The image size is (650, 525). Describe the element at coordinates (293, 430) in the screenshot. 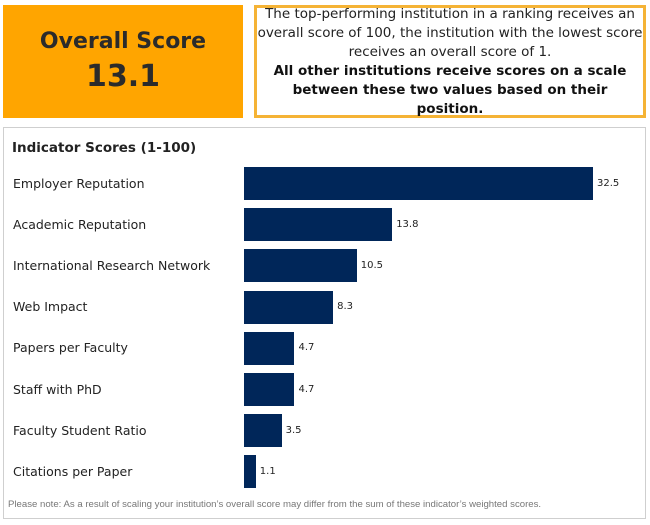

I see `indicator-value-label: 3.5` at that location.